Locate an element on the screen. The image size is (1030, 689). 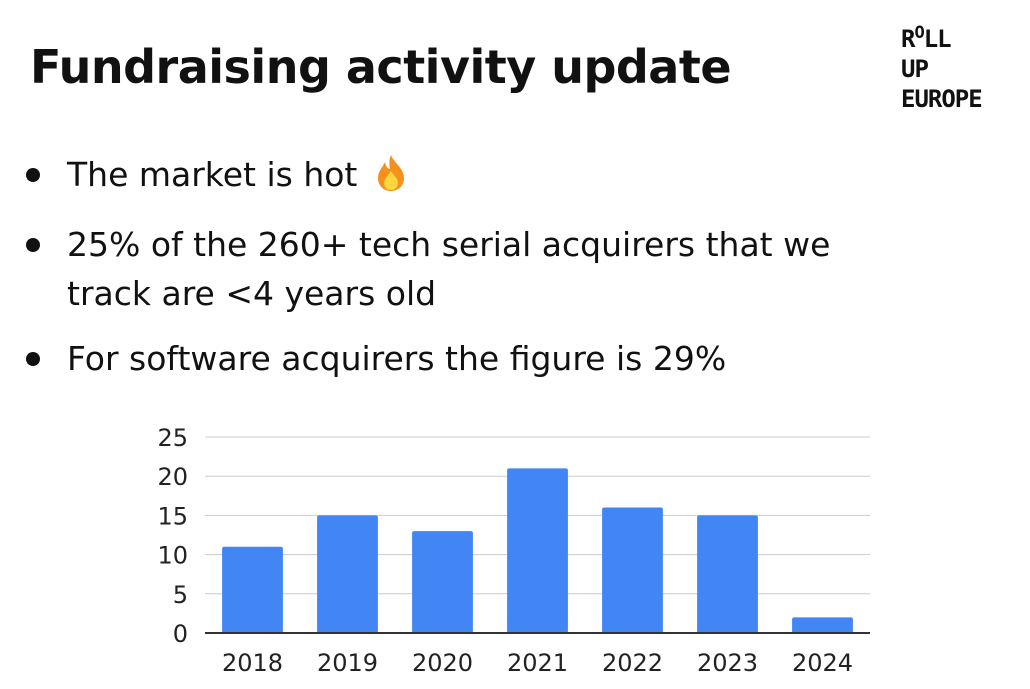
x-tick-label: 2019 is located at coordinates (347, 663).